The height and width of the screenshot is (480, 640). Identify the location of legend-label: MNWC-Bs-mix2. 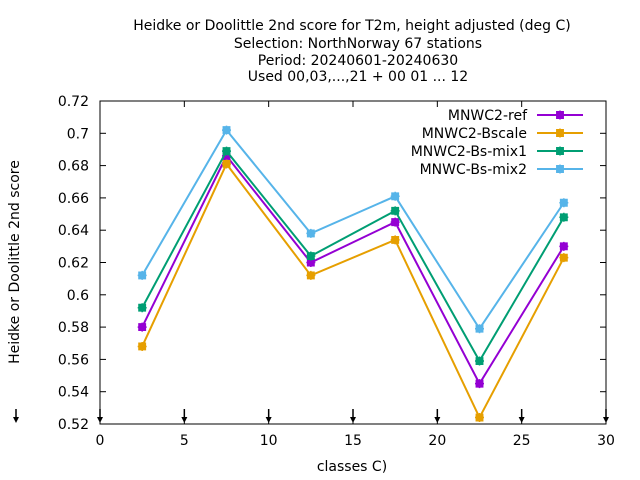
(473, 170).